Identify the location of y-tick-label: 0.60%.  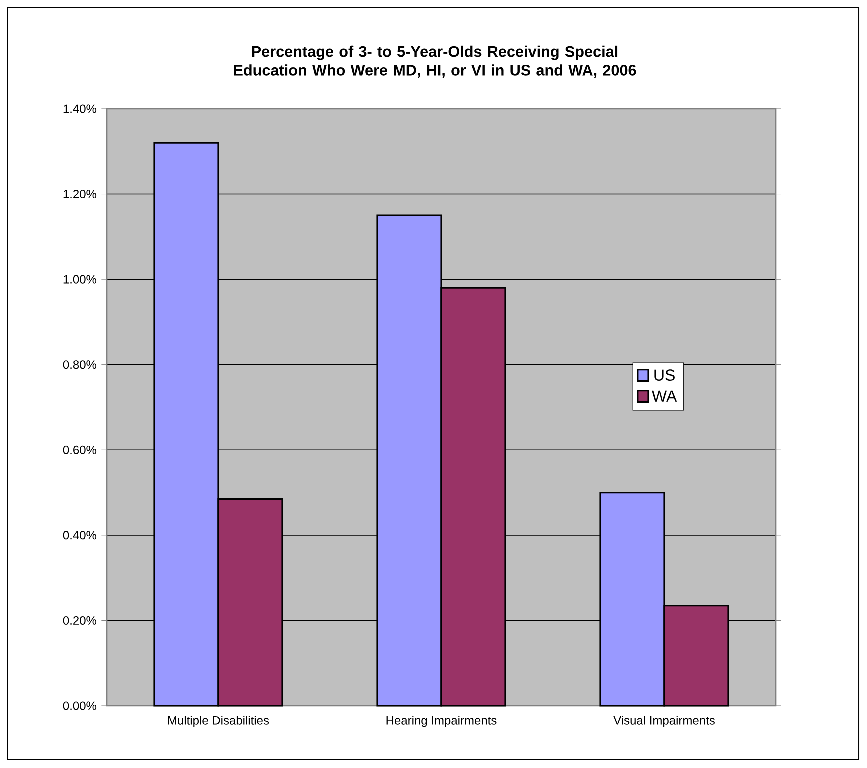
(80, 450).